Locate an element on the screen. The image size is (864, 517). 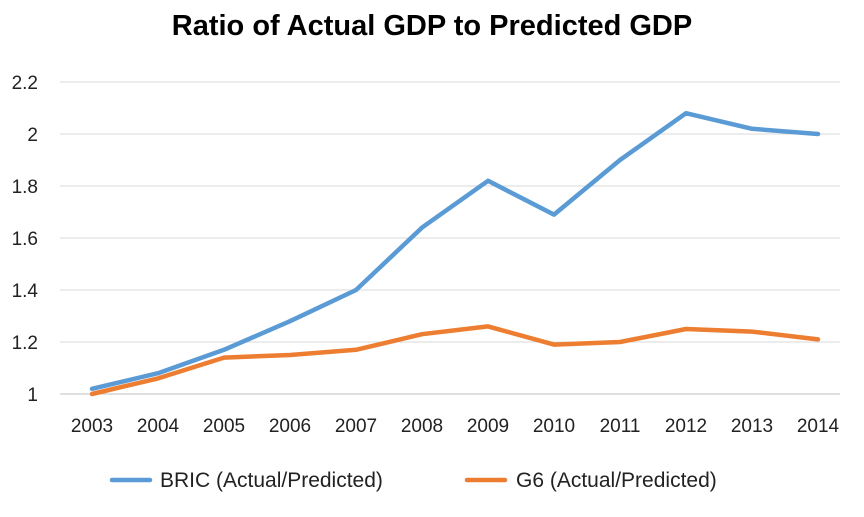
y-axis-ticks: 1 1.2 1.4 1.6 1.8 2 2.2 is located at coordinates (25, 239).